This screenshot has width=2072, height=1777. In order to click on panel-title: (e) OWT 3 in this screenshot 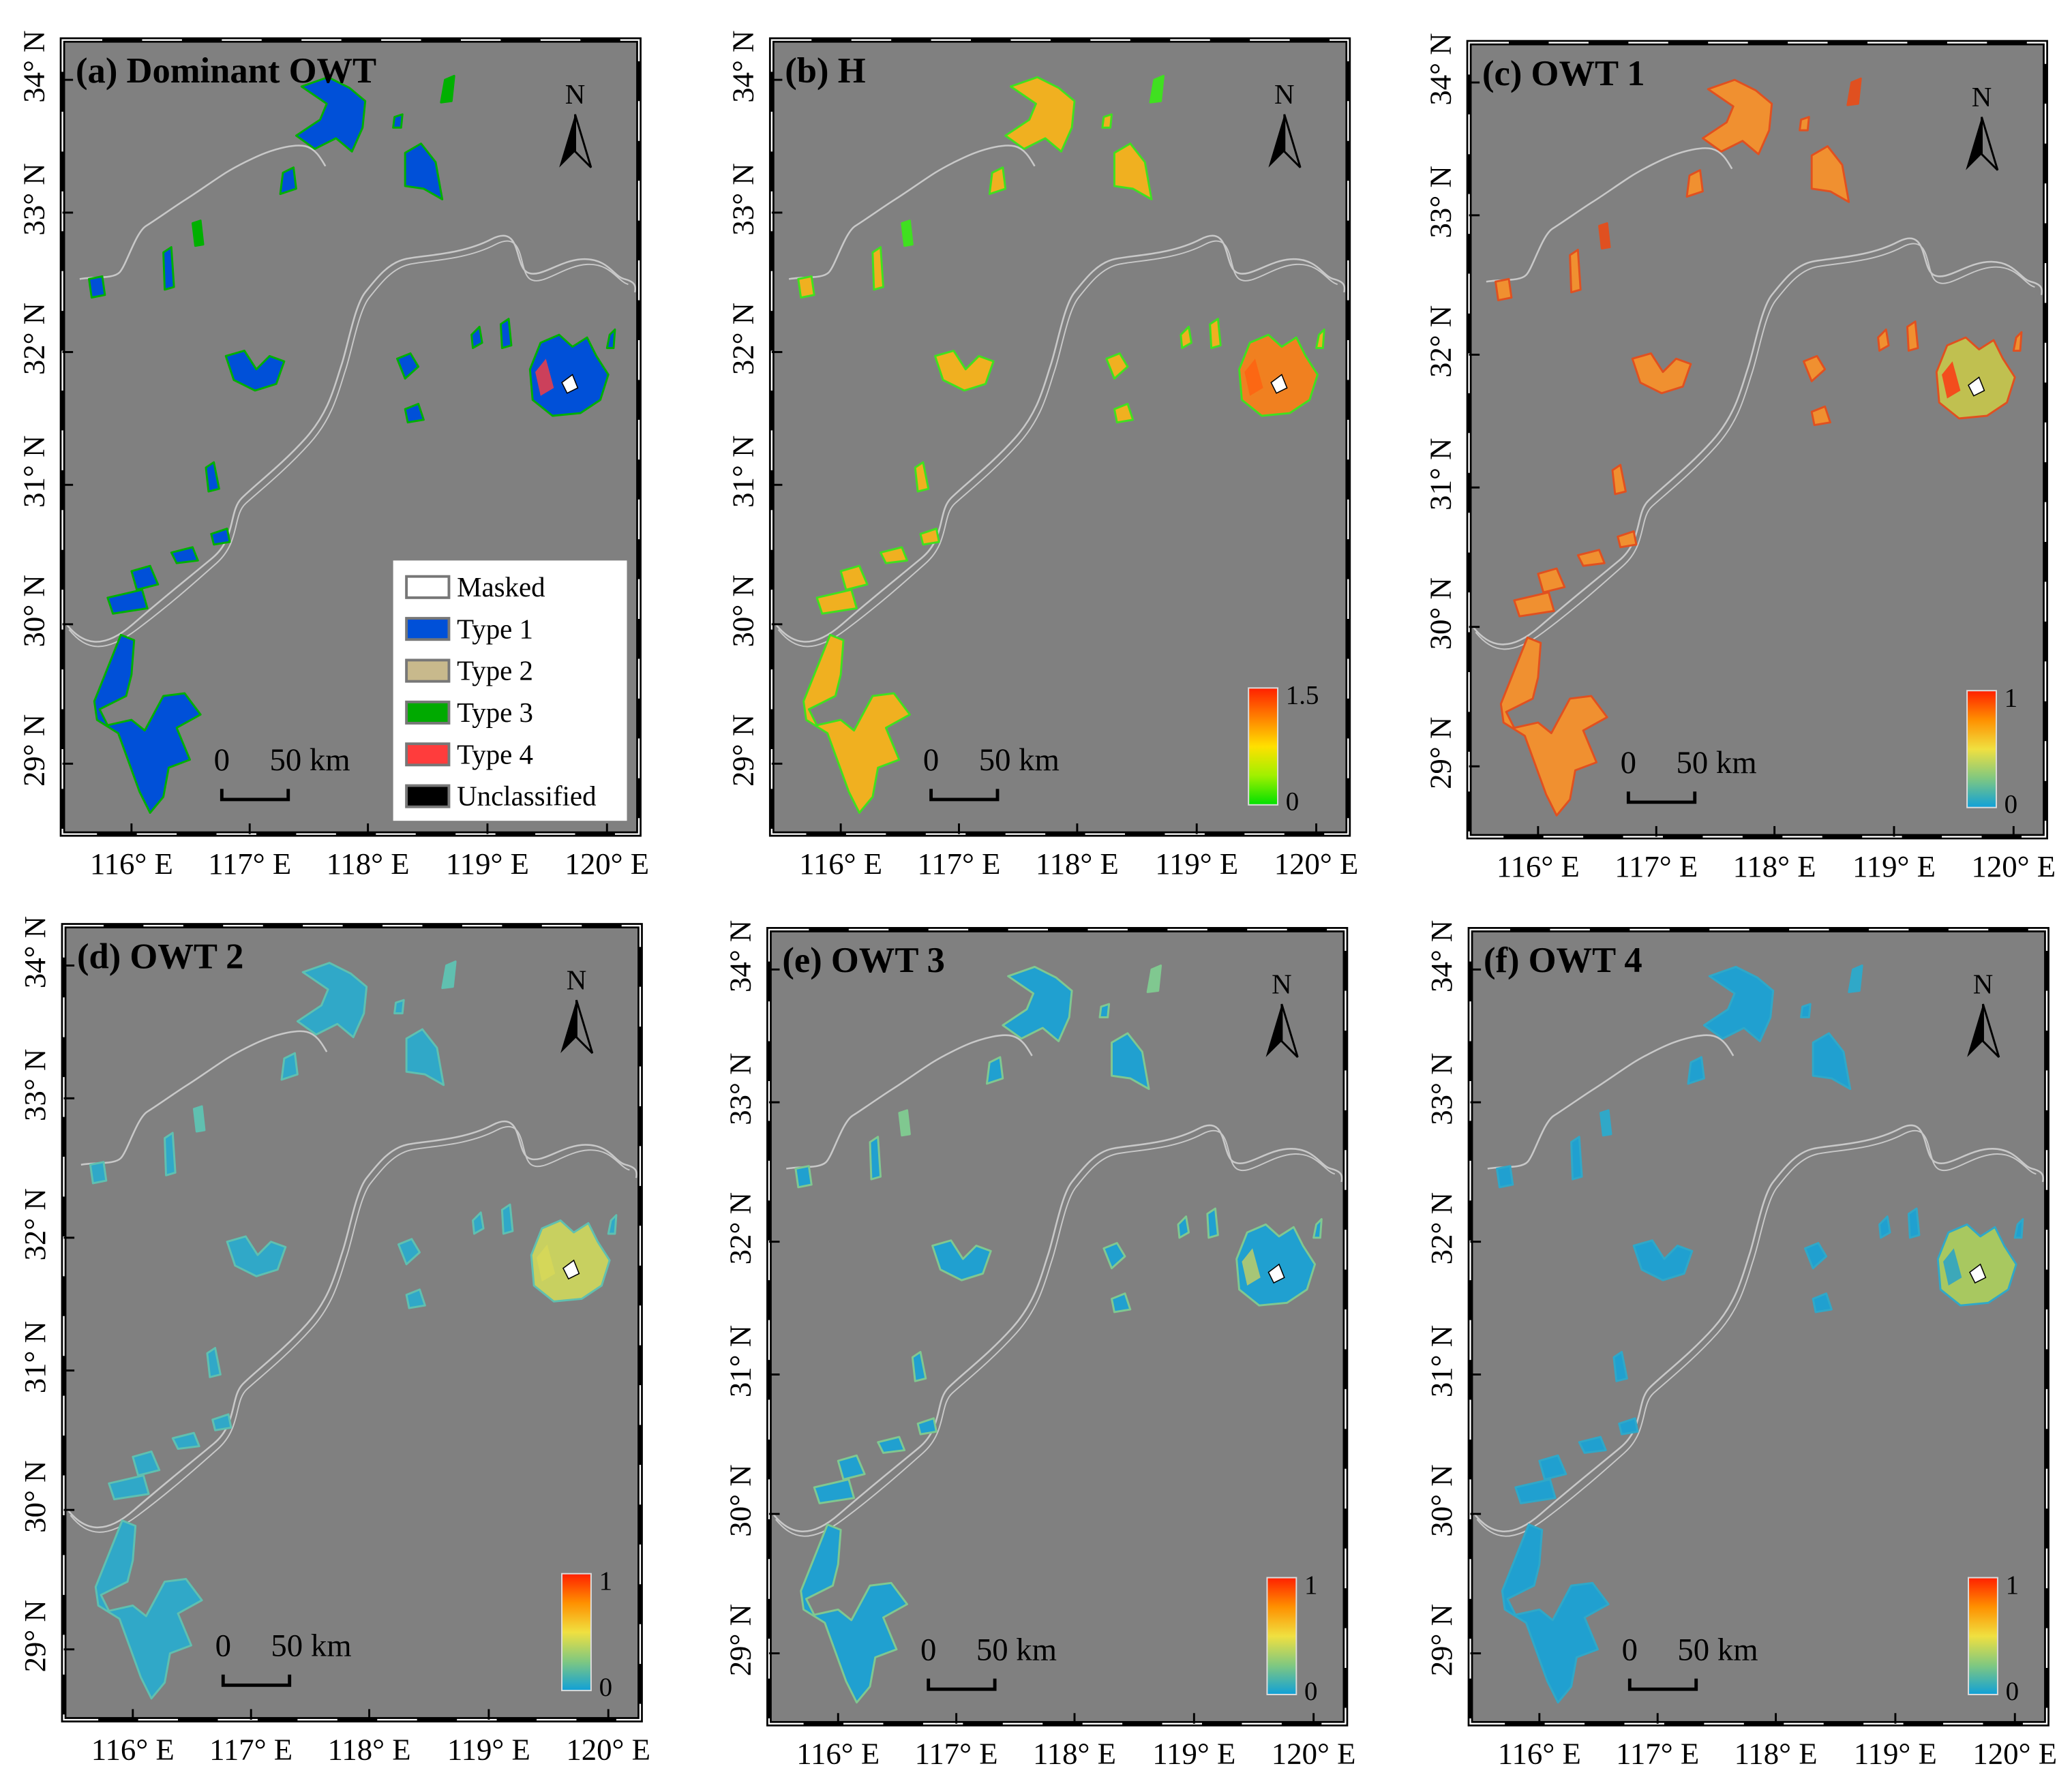, I will do `click(863, 961)`.